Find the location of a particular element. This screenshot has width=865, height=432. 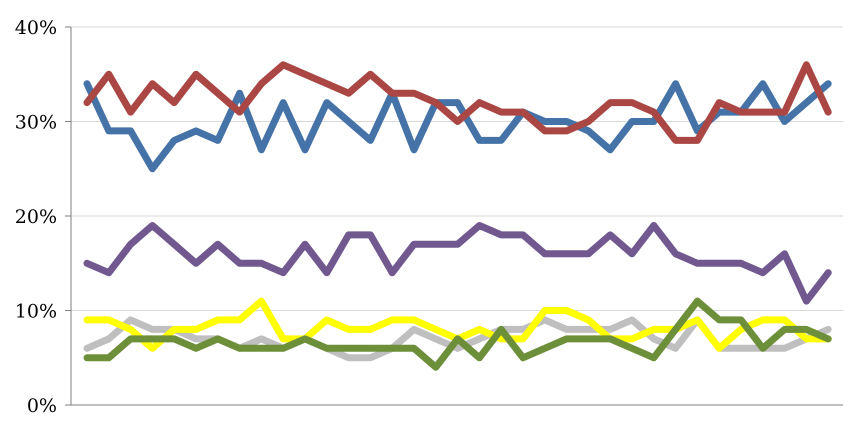

y-axis-tick-label: 20% is located at coordinates (36, 217).